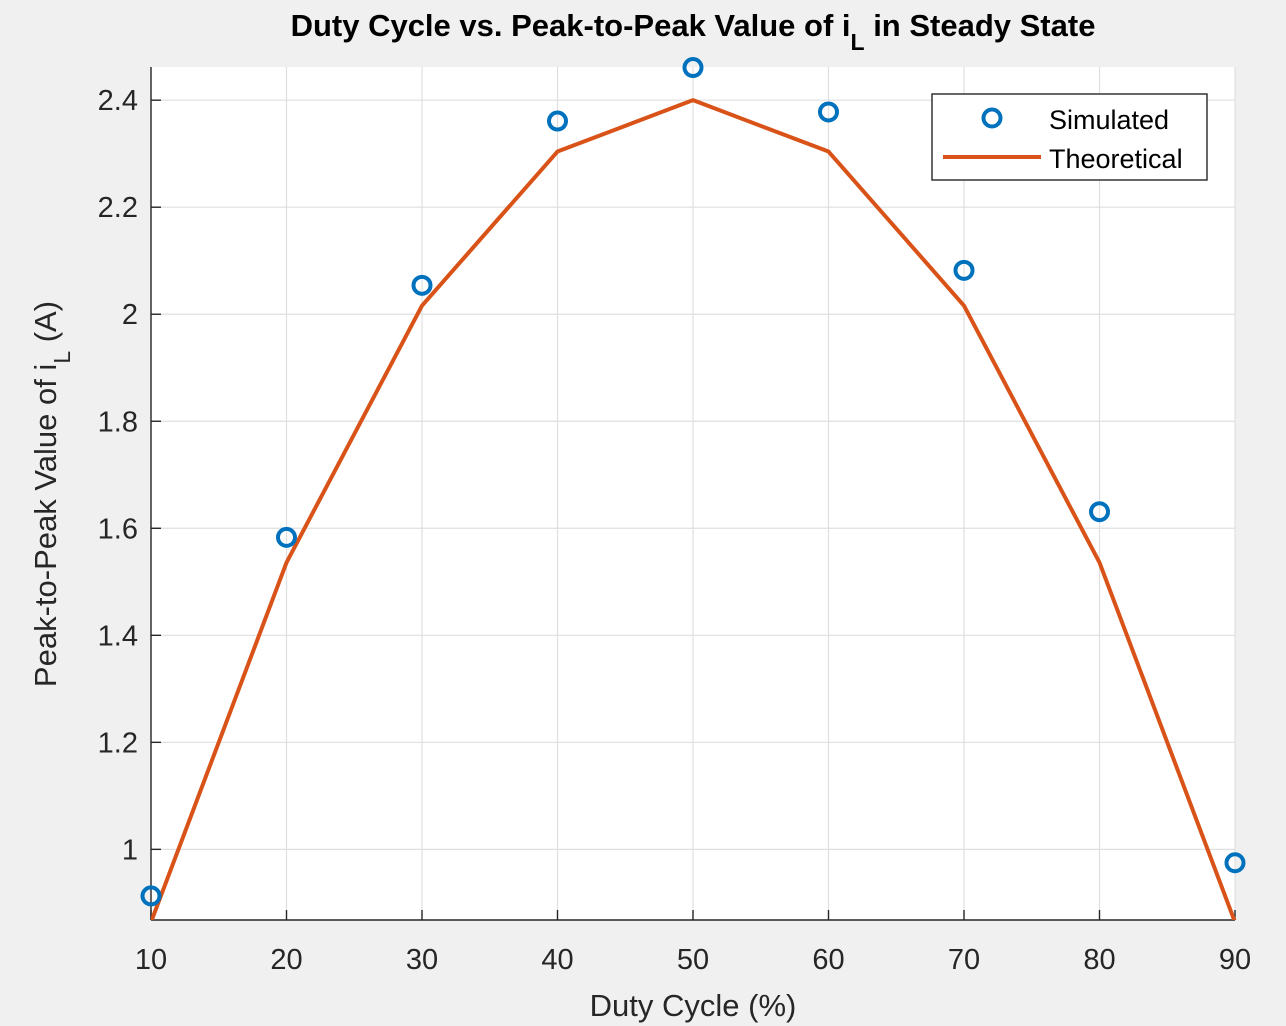 The width and height of the screenshot is (1286, 1026). What do you see at coordinates (118, 636) in the screenshot?
I see `y-tick-label: 1.4` at bounding box center [118, 636].